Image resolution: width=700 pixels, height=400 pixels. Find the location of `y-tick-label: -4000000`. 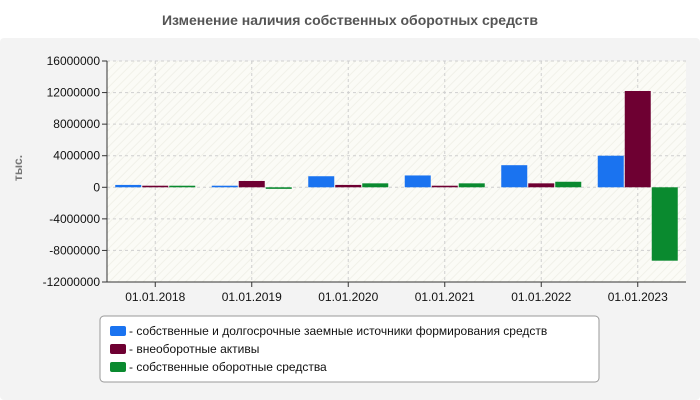

y-tick-label: -4000000 is located at coordinates (74, 219).